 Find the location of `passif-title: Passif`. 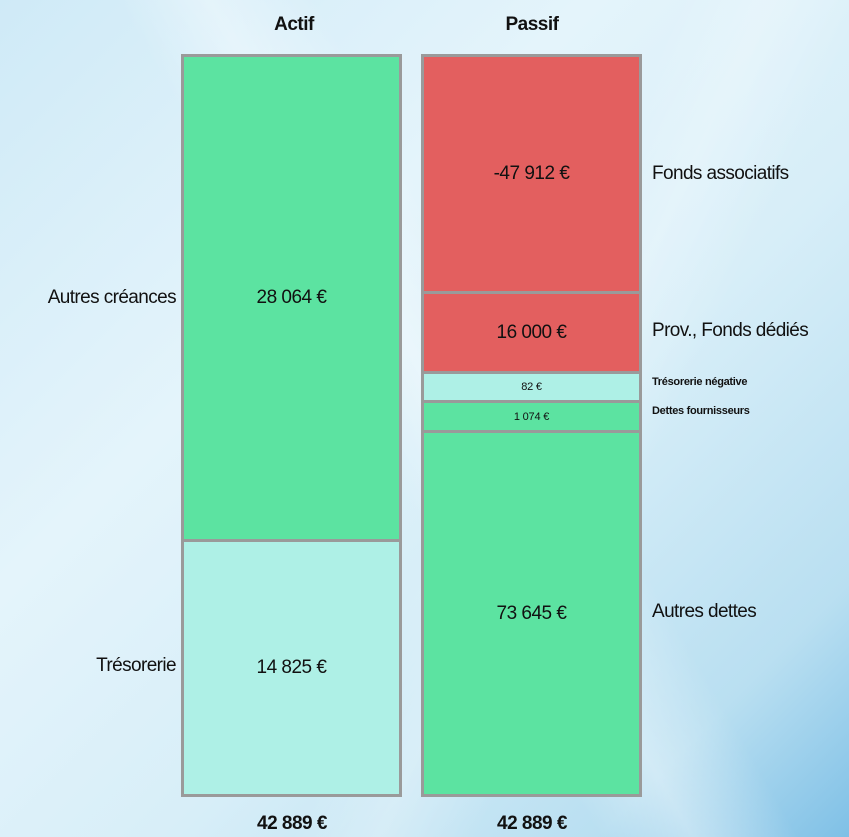

passif-title: Passif is located at coordinates (532, 24).